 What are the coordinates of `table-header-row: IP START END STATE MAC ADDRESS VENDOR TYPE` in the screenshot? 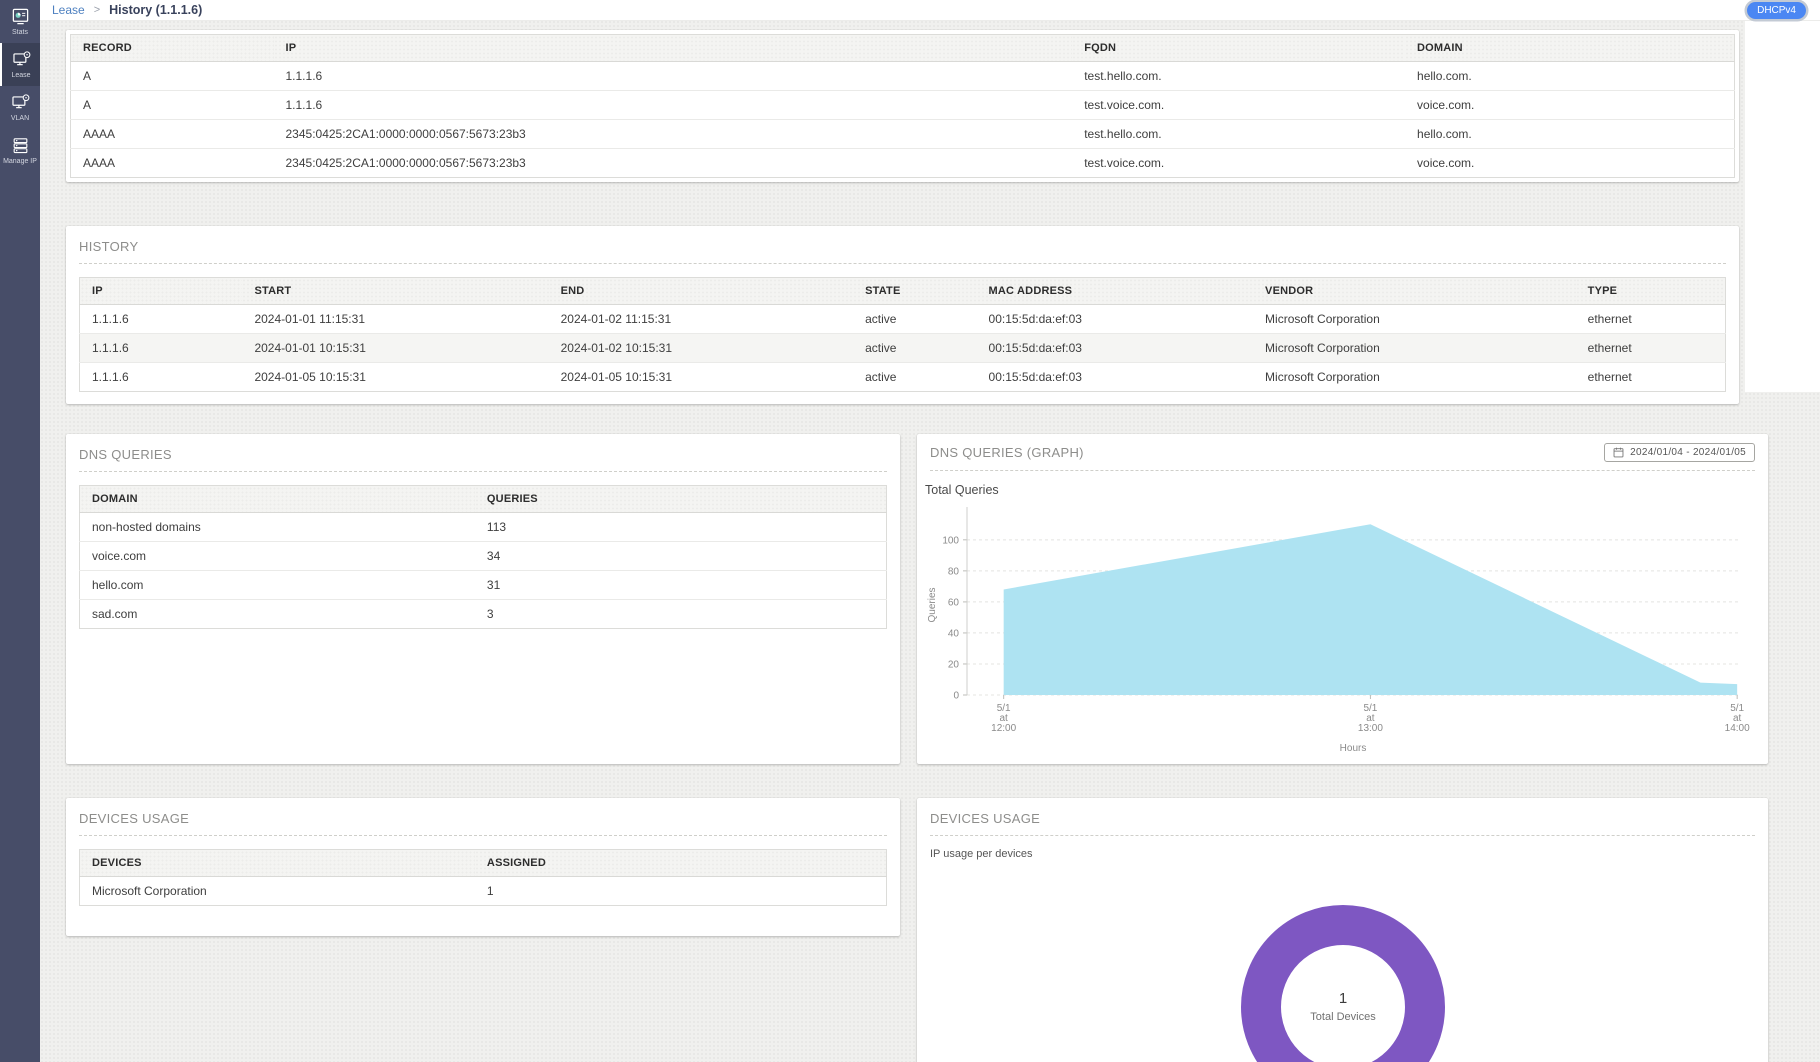 It's located at (902, 291).